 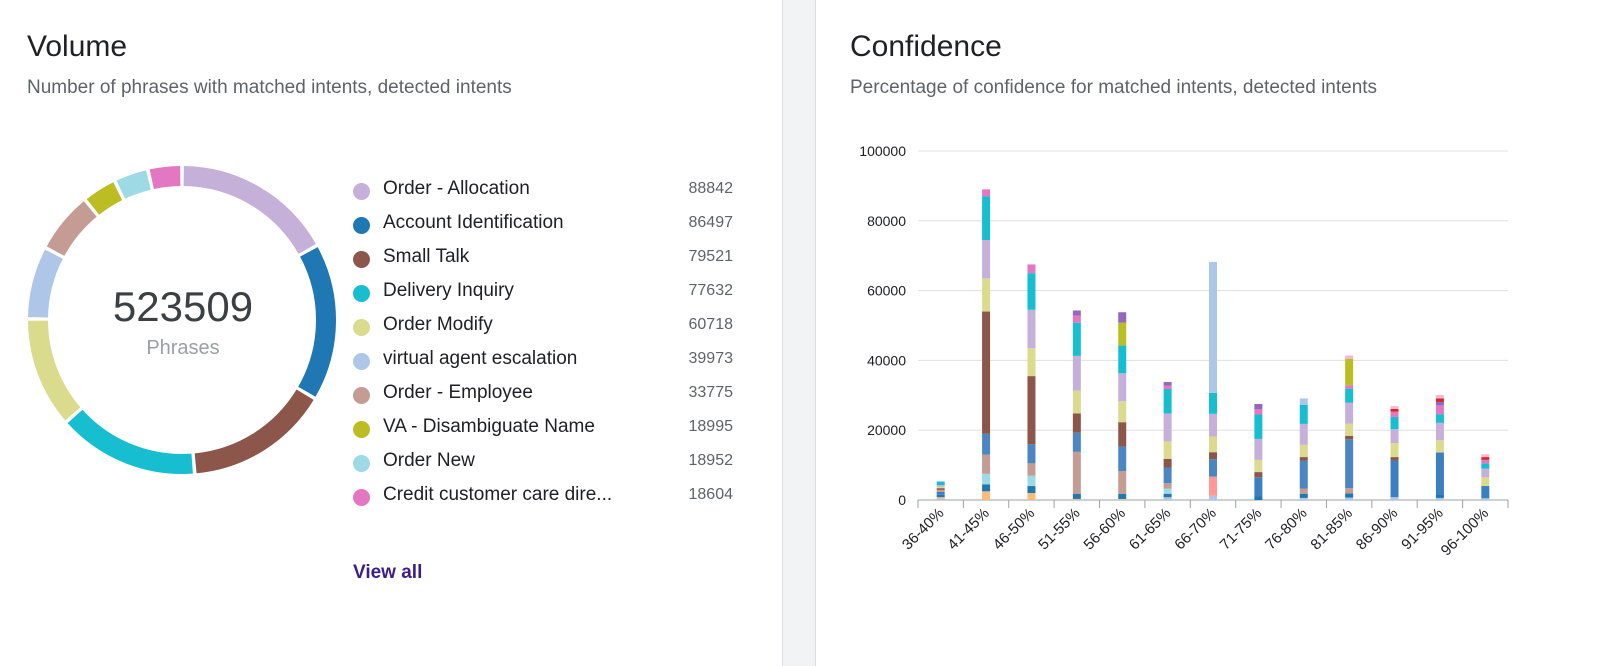 I want to click on legend-item: Credit customer care dire... 18604, so click(x=543, y=501).